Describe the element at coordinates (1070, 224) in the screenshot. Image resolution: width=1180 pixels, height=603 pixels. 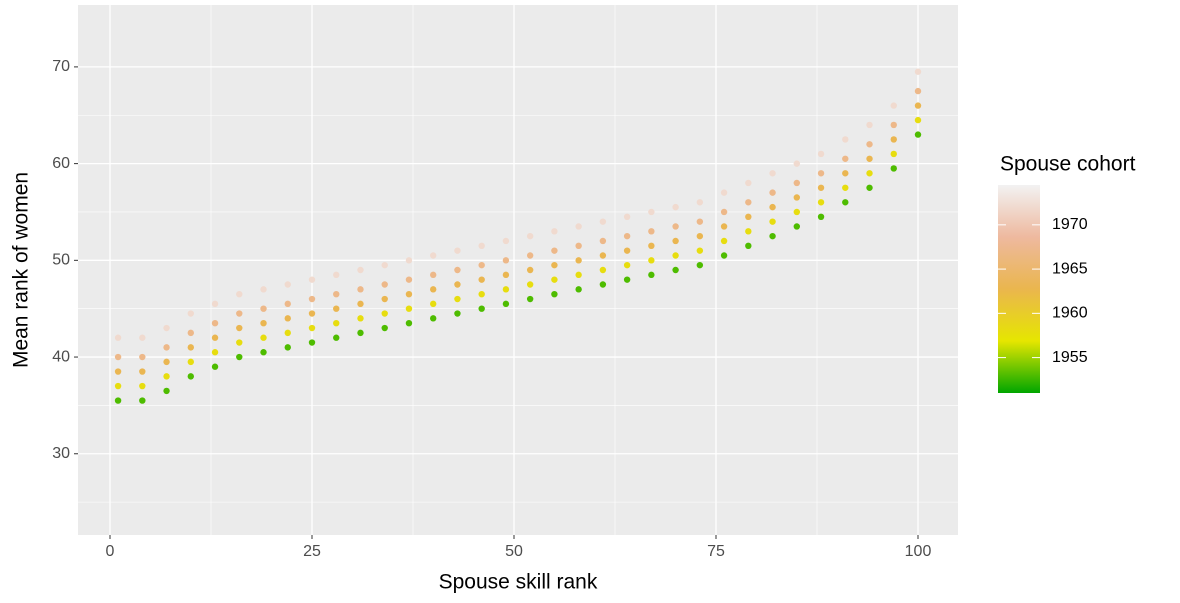
I see `colorbar-label: 1970` at that location.